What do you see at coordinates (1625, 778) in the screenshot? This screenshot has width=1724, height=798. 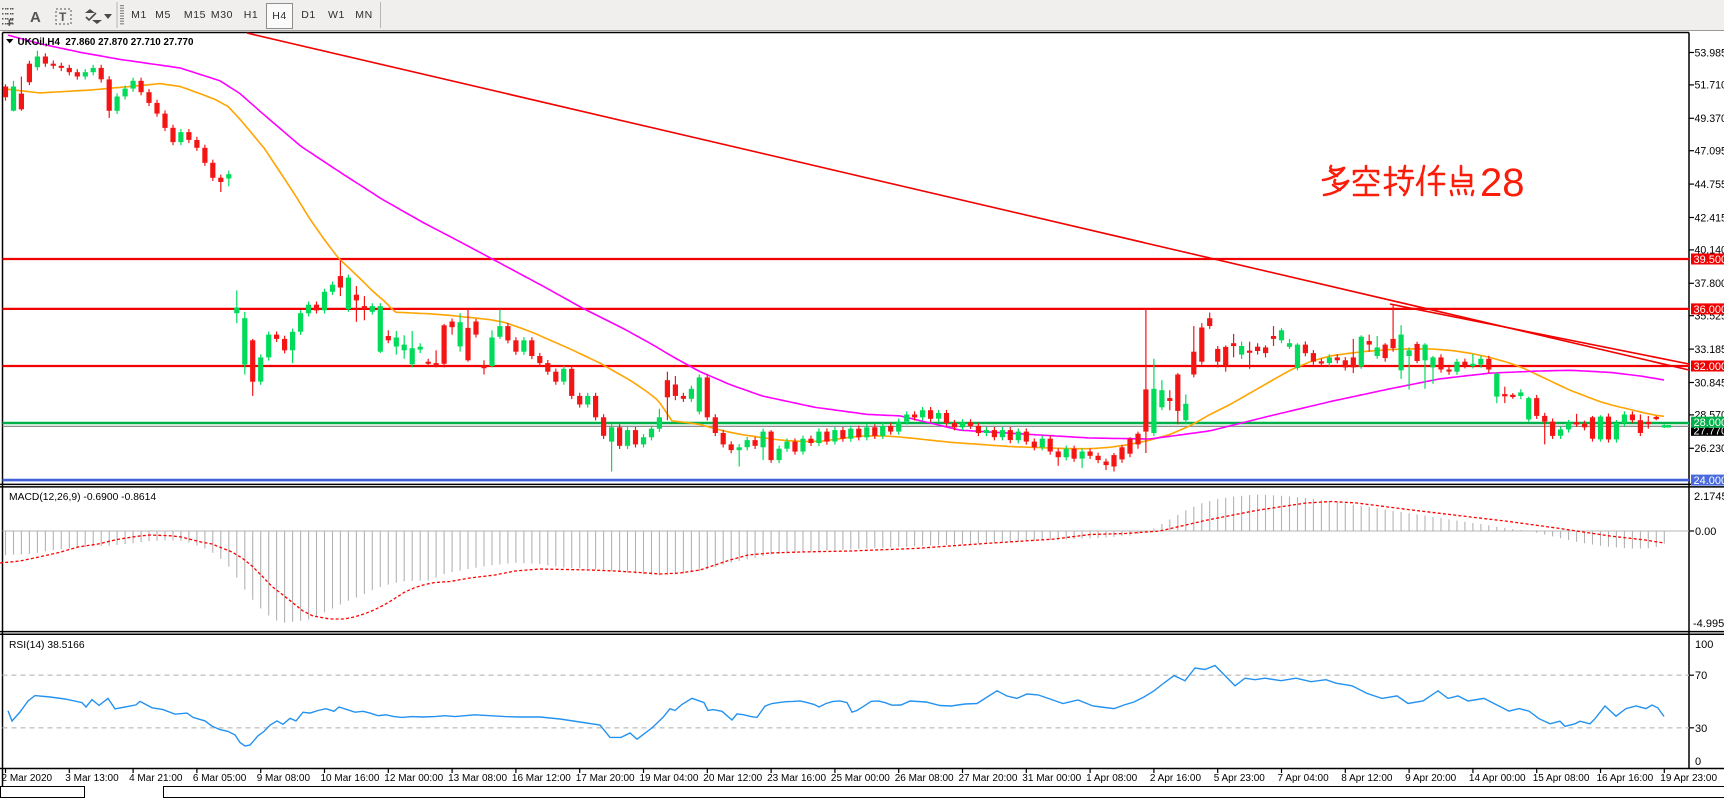 I see `svg-text: 16 Apr 16:00` at bounding box center [1625, 778].